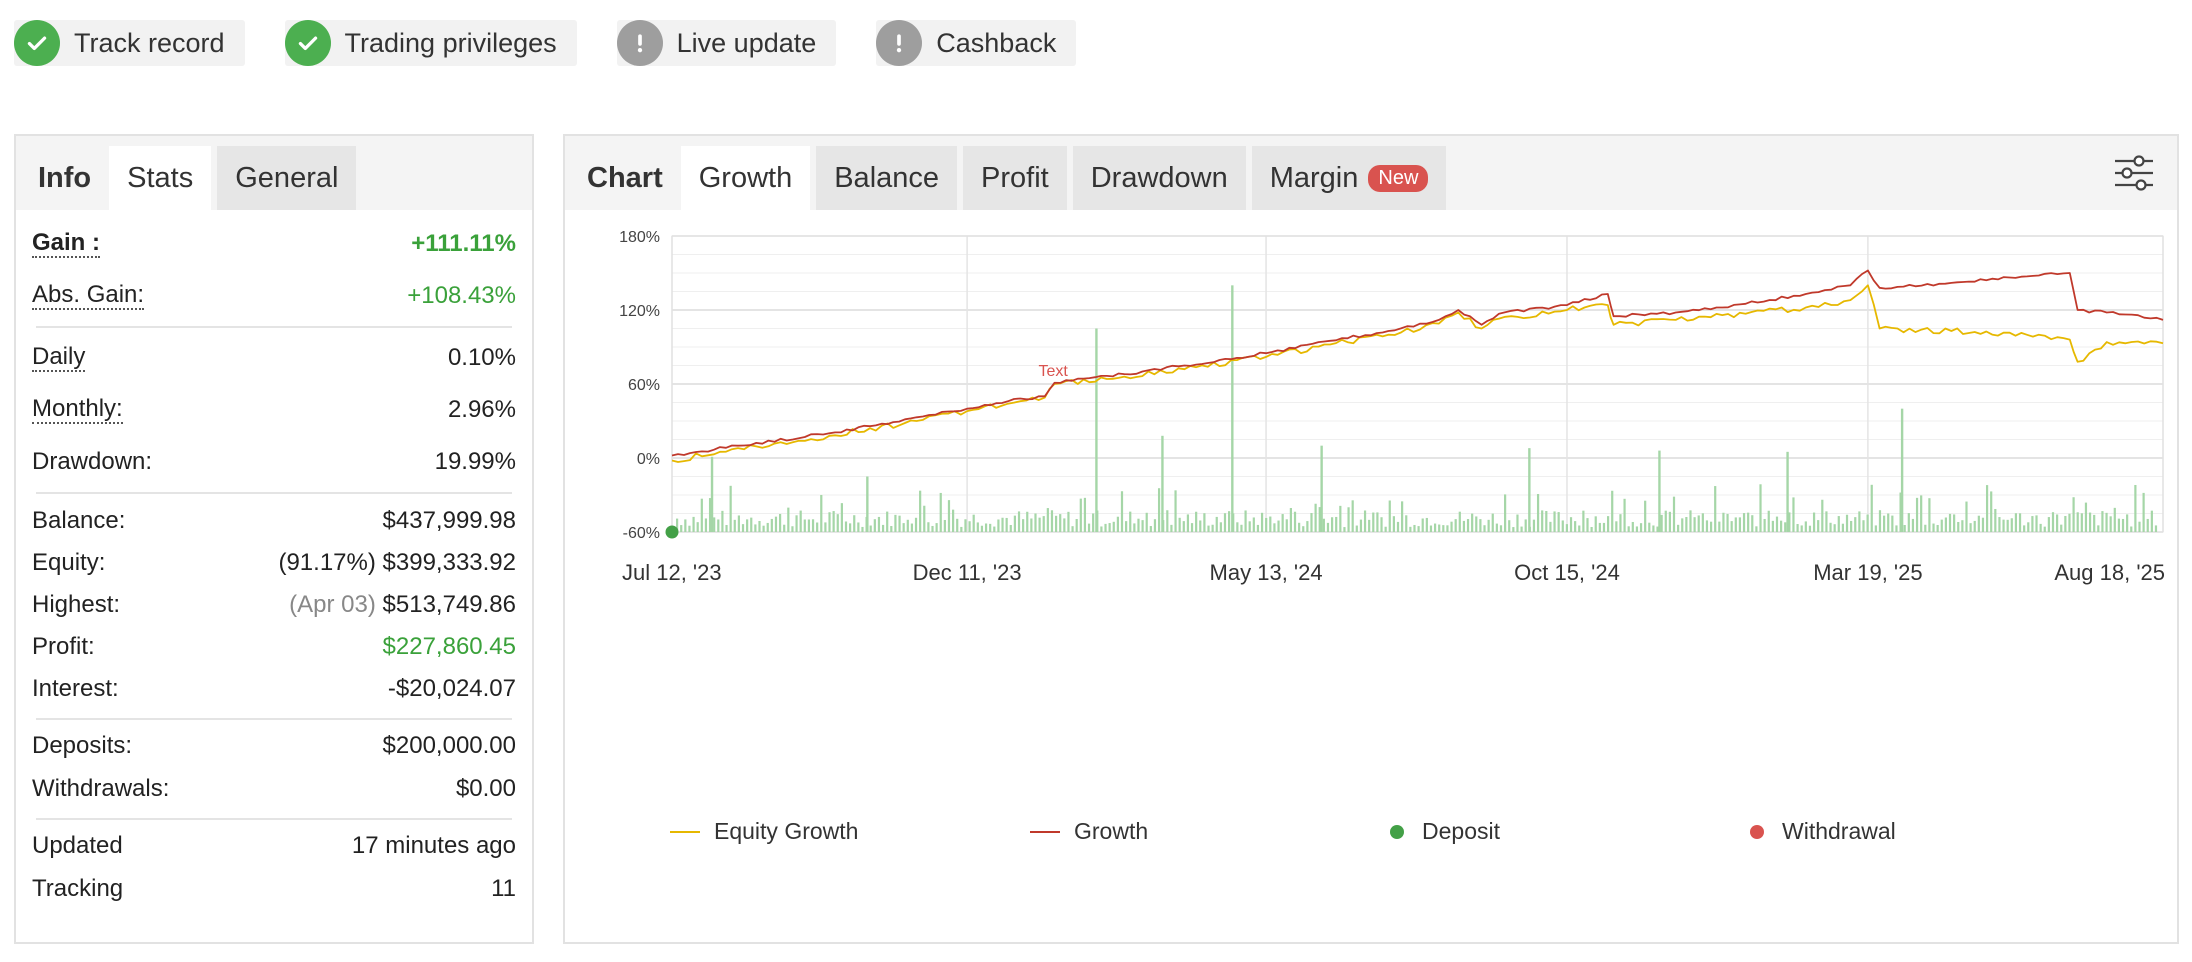 The width and height of the screenshot is (2192, 962). What do you see at coordinates (129, 43) in the screenshot?
I see `badge-track-record: Track record` at bounding box center [129, 43].